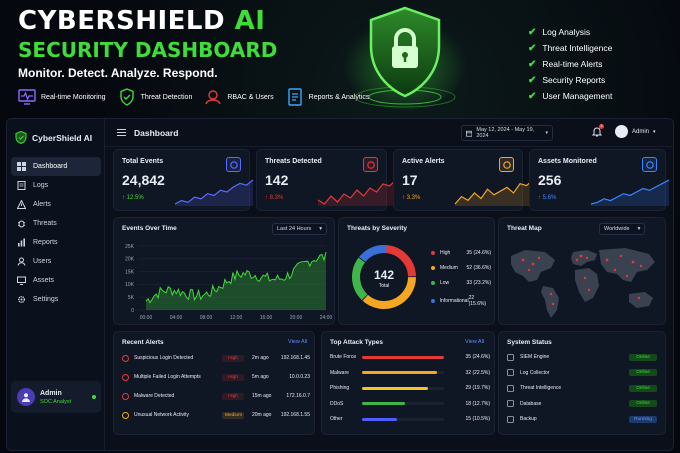  Describe the element at coordinates (599, 180) in the screenshot. I see `kpi-card-assets-monitored: Assets Monitored 256 ↑ 5.6%` at that location.